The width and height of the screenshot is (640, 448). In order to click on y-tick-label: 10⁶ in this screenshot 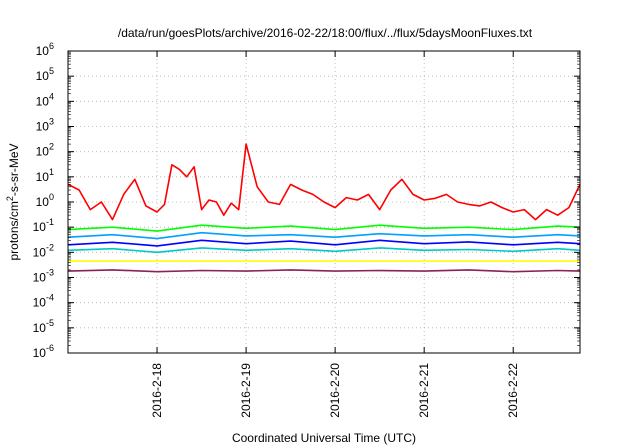, I will do `click(45, 49)`.